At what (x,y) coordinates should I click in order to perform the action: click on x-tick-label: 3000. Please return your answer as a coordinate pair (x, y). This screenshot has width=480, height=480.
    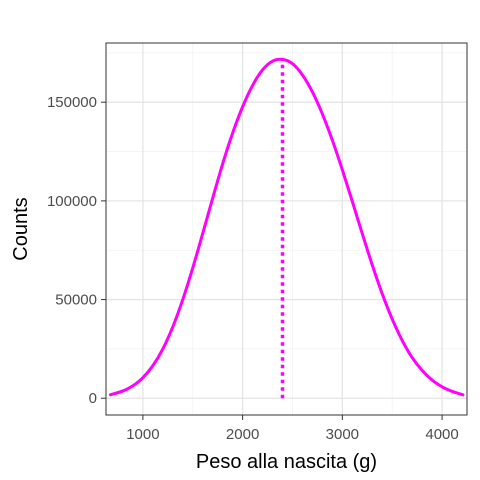
    Looking at the image, I should click on (342, 434).